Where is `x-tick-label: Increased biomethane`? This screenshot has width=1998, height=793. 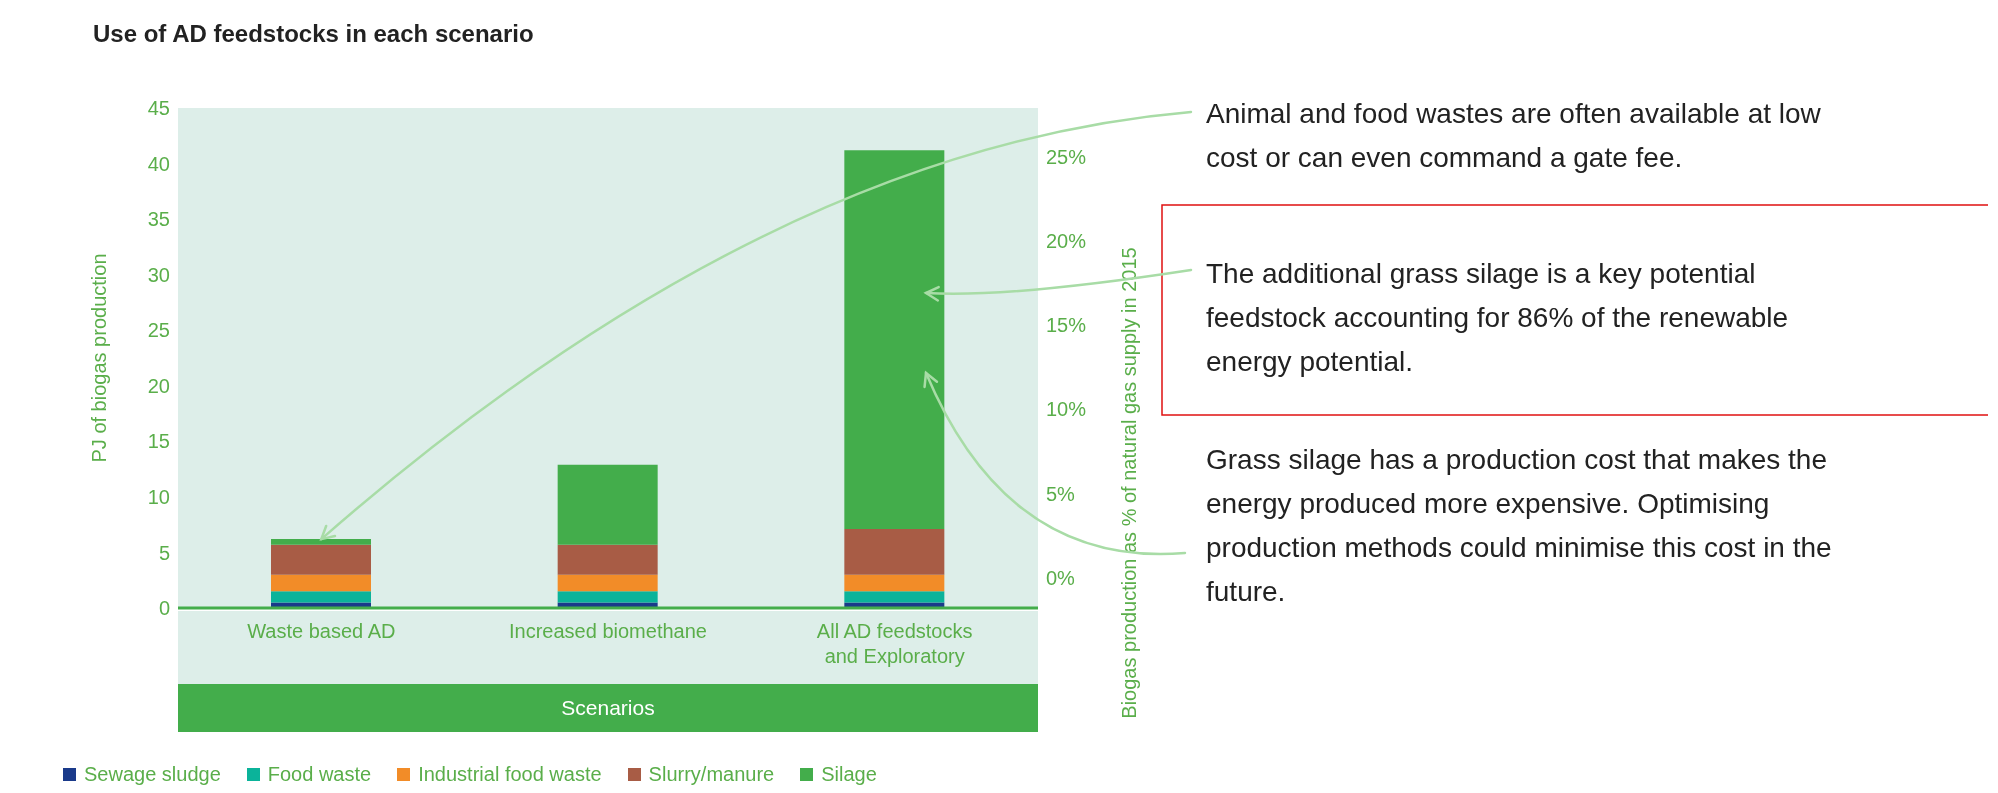 x-tick-label: Increased biomethane is located at coordinates (608, 631).